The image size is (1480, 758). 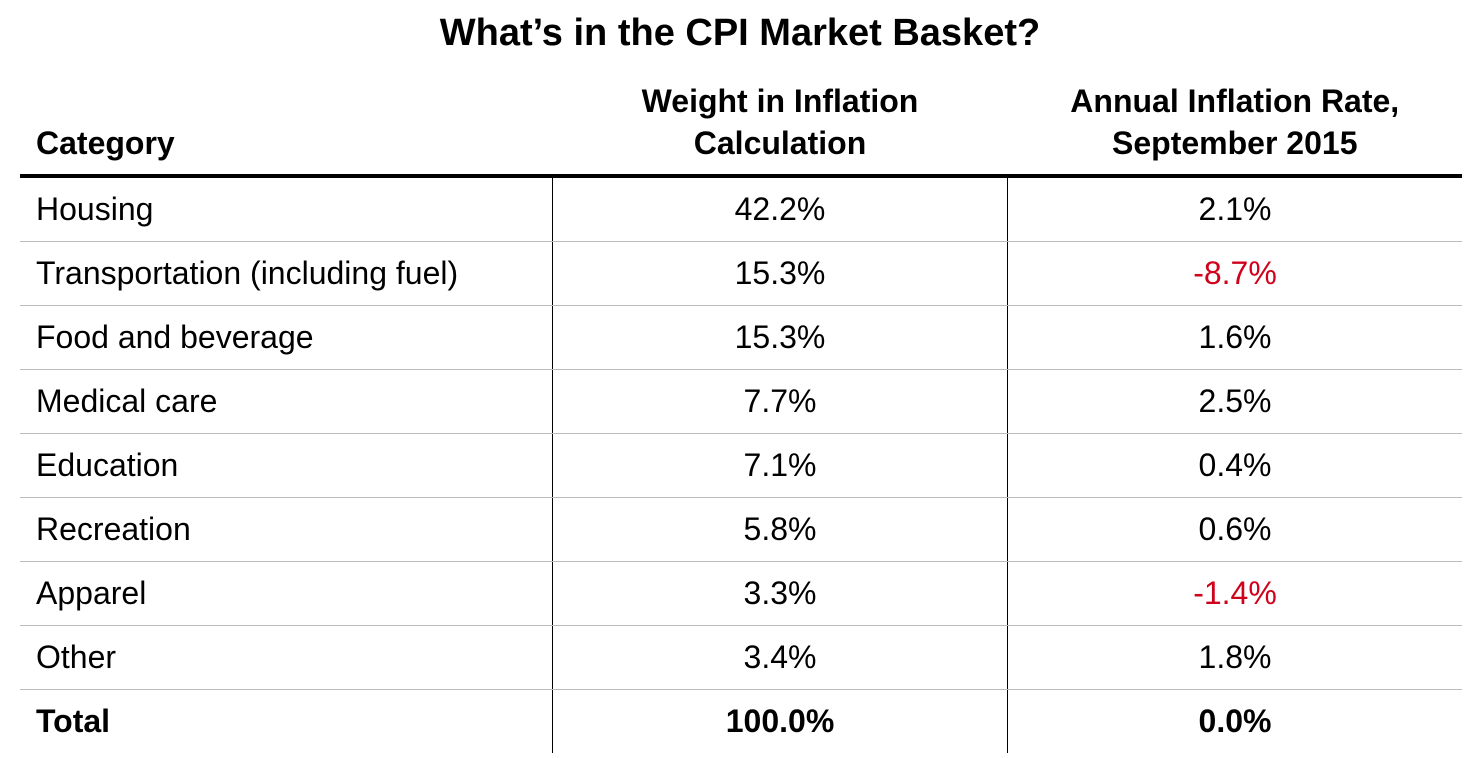 I want to click on header-text: Annual Inflation Rate, September 2015, so click(x=1235, y=122).